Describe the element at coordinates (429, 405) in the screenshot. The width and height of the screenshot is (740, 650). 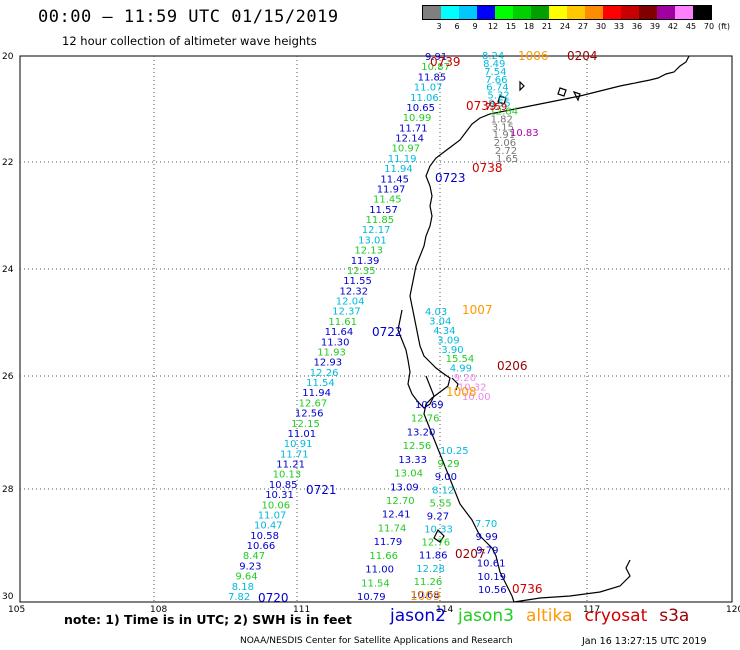
I see `wave-height-value: 10.69` at that location.